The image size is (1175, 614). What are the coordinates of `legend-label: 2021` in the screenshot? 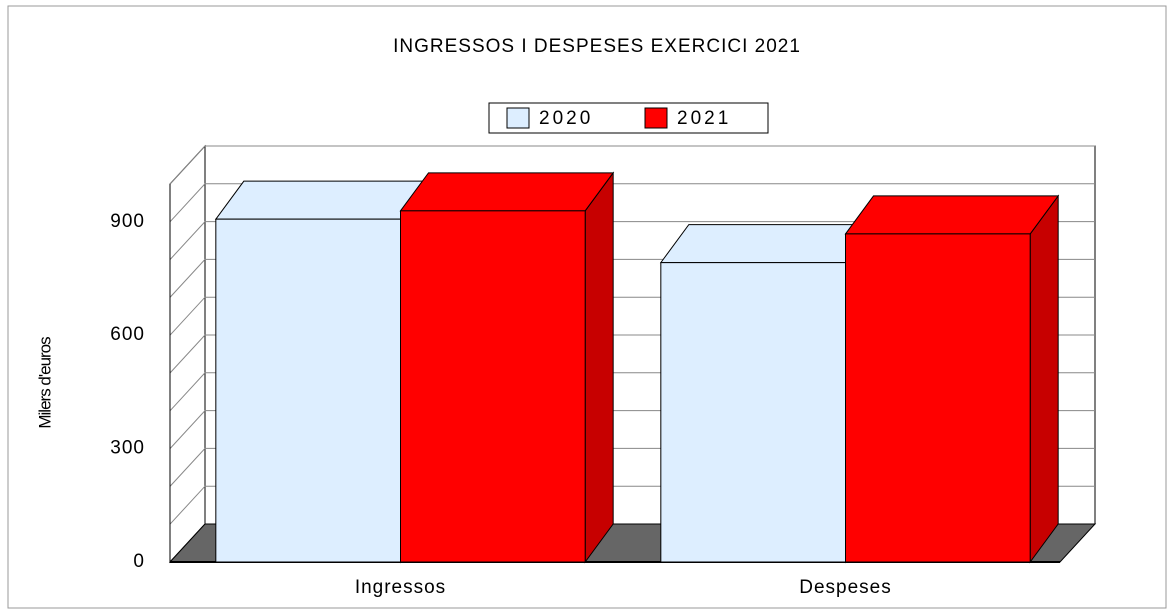 It's located at (704, 118).